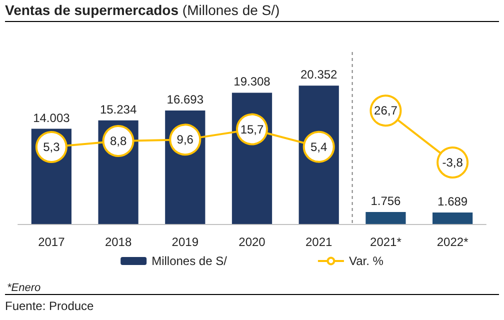  What do you see at coordinates (118, 109) in the screenshot?
I see `data-label: 15.234` at bounding box center [118, 109].